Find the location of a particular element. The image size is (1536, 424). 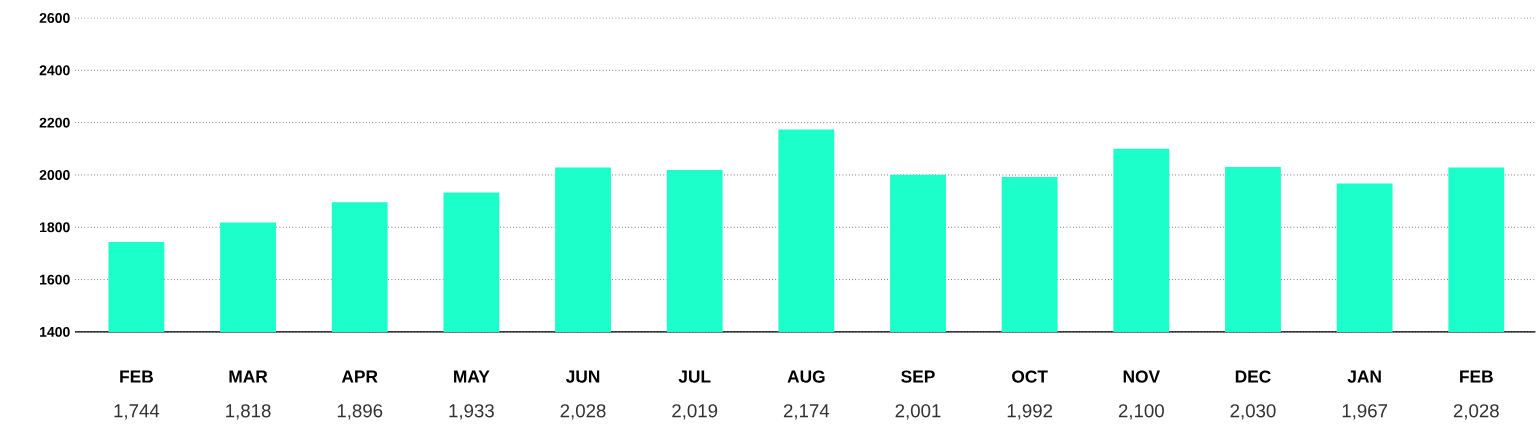

data-label: 1,992 is located at coordinates (1030, 412).